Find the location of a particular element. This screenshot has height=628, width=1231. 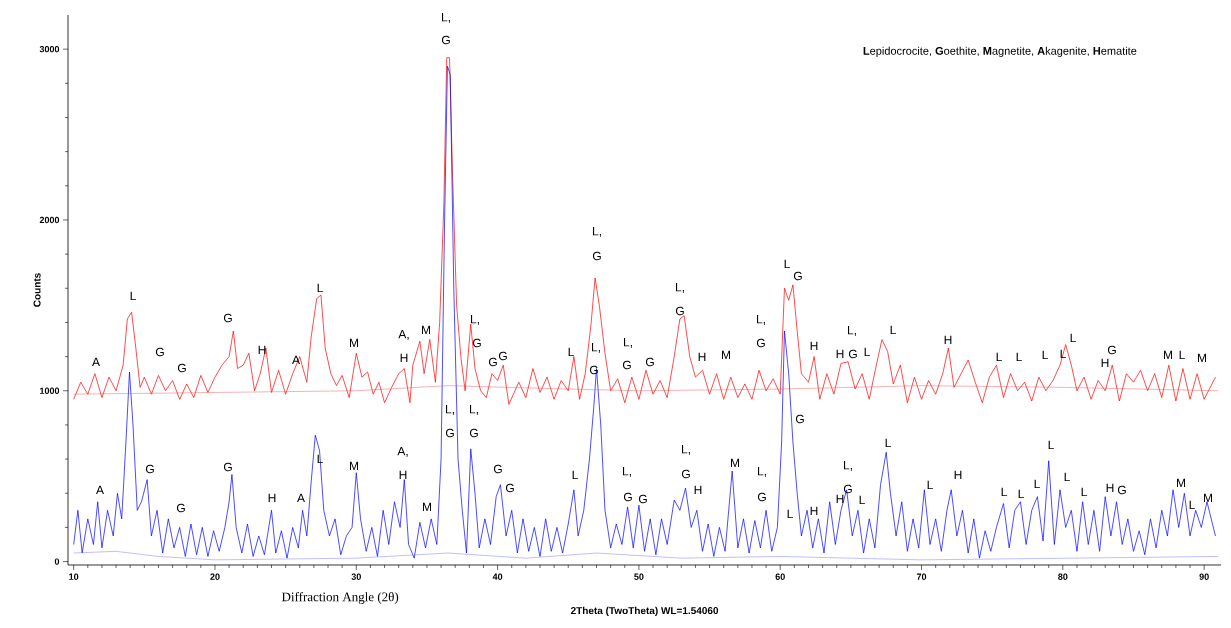

y-tick-label: 1000 is located at coordinates (50, 390).